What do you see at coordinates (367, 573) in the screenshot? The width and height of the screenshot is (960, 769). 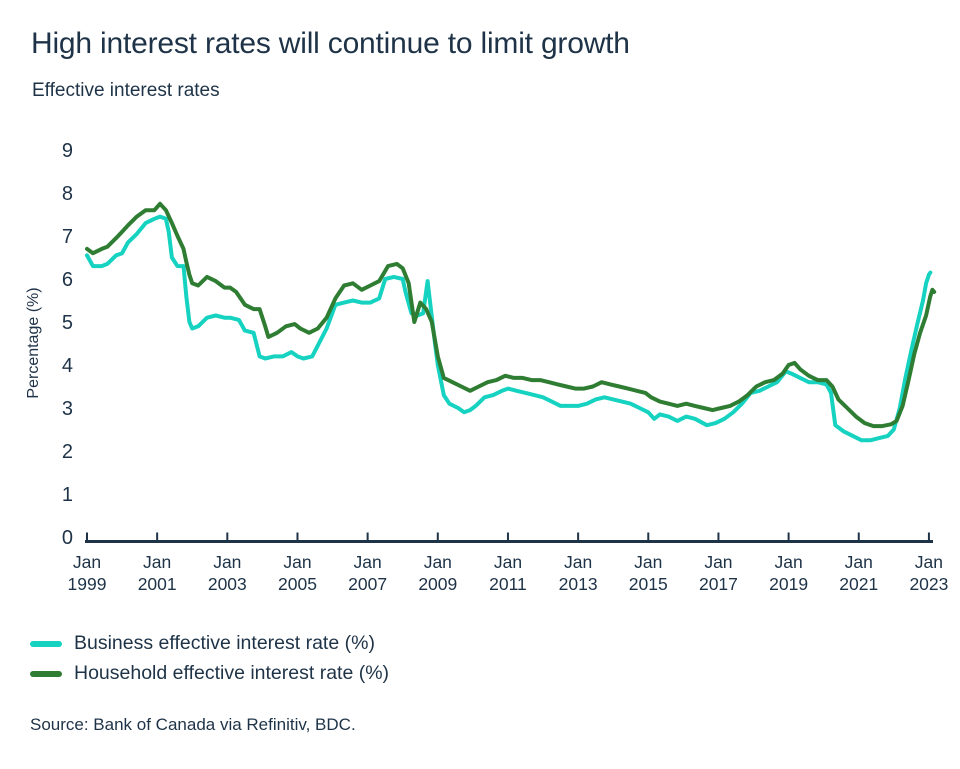 I see `x-tick-label: Jan 2007` at bounding box center [367, 573].